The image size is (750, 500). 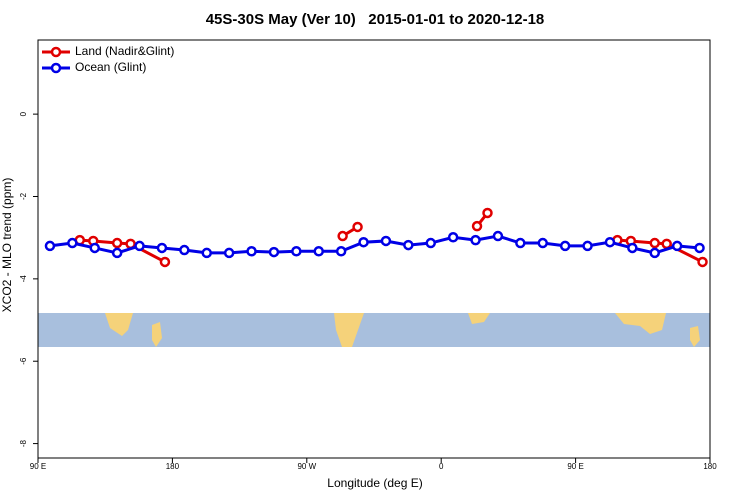 I want to click on x-tick-label: 0, so click(x=441, y=466).